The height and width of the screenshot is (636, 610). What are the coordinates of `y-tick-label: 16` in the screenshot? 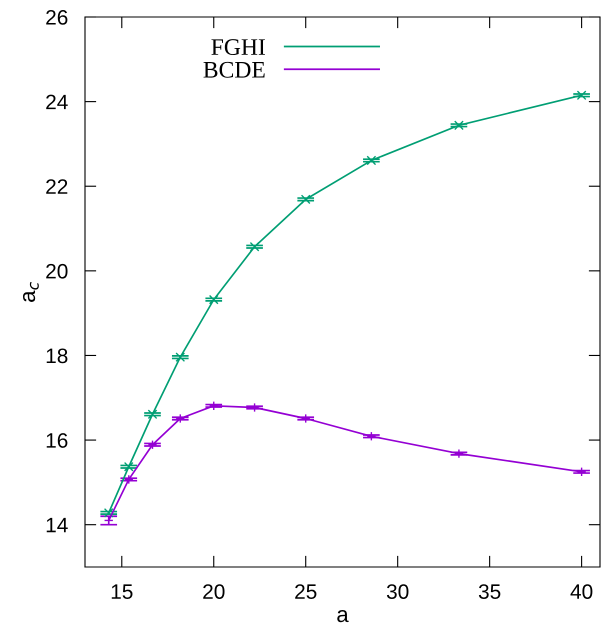 It's located at (57, 440).